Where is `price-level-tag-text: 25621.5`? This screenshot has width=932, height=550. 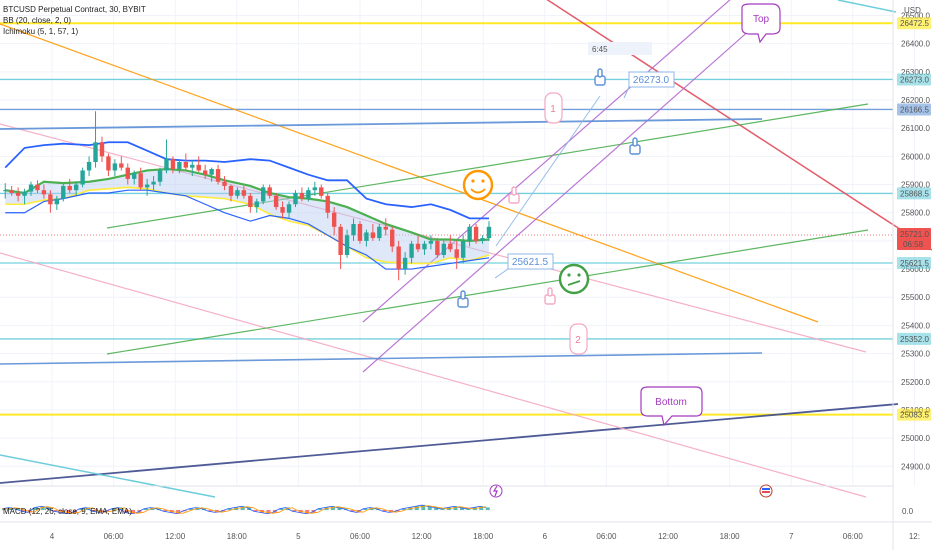 price-level-tag-text: 25621.5 is located at coordinates (914, 263).